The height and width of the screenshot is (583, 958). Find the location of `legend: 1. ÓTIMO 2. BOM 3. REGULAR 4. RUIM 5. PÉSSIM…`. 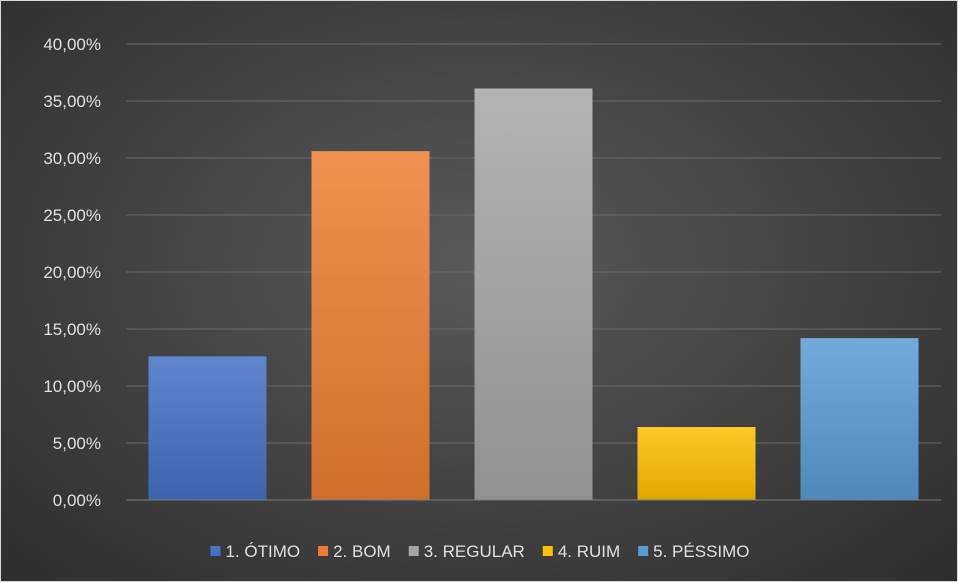

legend: 1. ÓTIMO 2. BOM 3. REGULAR 4. RUIM 5. PÉSSIM… is located at coordinates (480, 551).